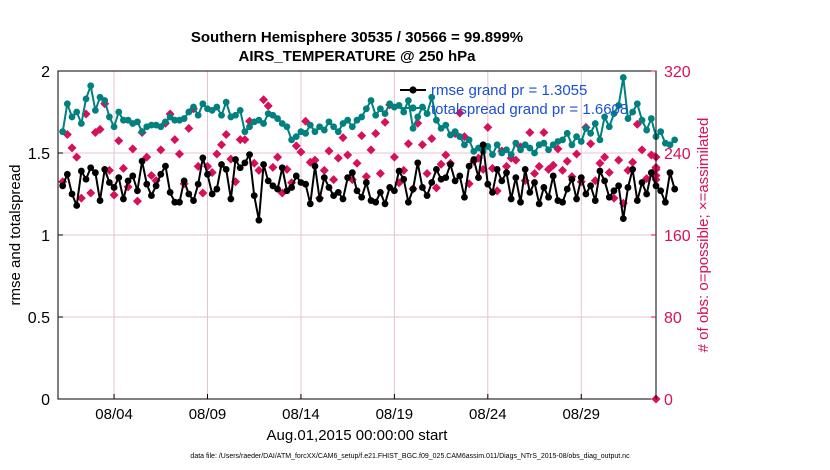 This screenshot has height=470, width=830. I want to click on y-right-tick-label: 240, so click(677, 154).